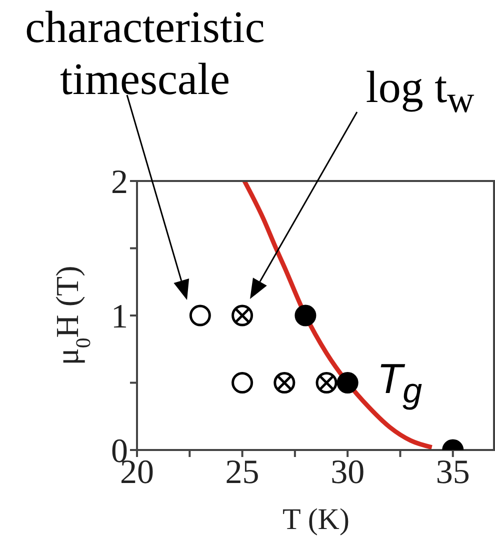 This screenshot has width=495, height=537. What do you see at coordinates (420, 92) in the screenshot?
I see `text: log t$_{w}$` at bounding box center [420, 92].